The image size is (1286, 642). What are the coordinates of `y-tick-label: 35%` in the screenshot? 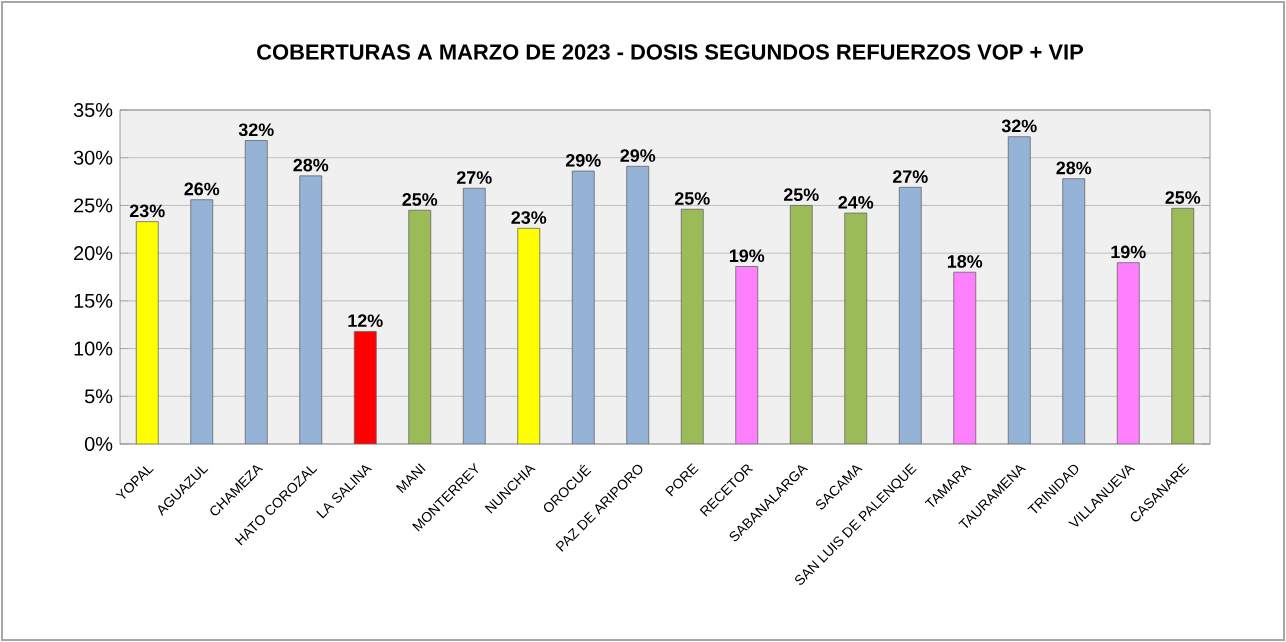 It's located at (93, 110).